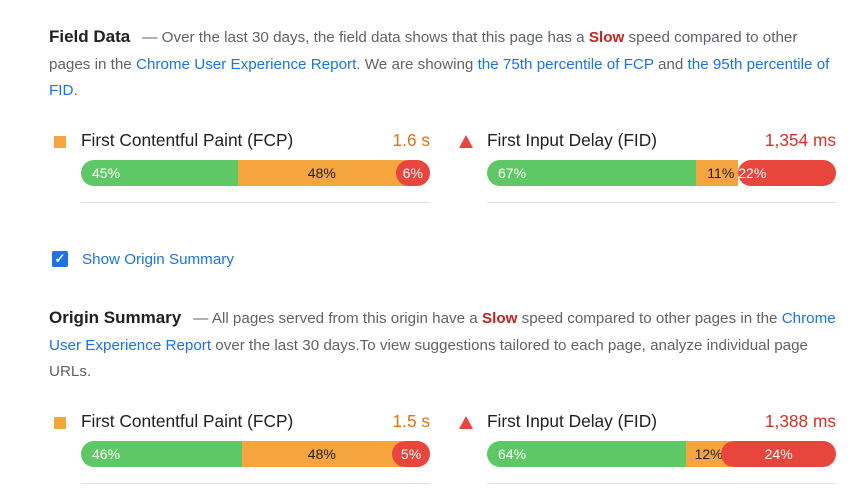  I want to click on distribution-bar: 64% 12% 24%, so click(661, 454).